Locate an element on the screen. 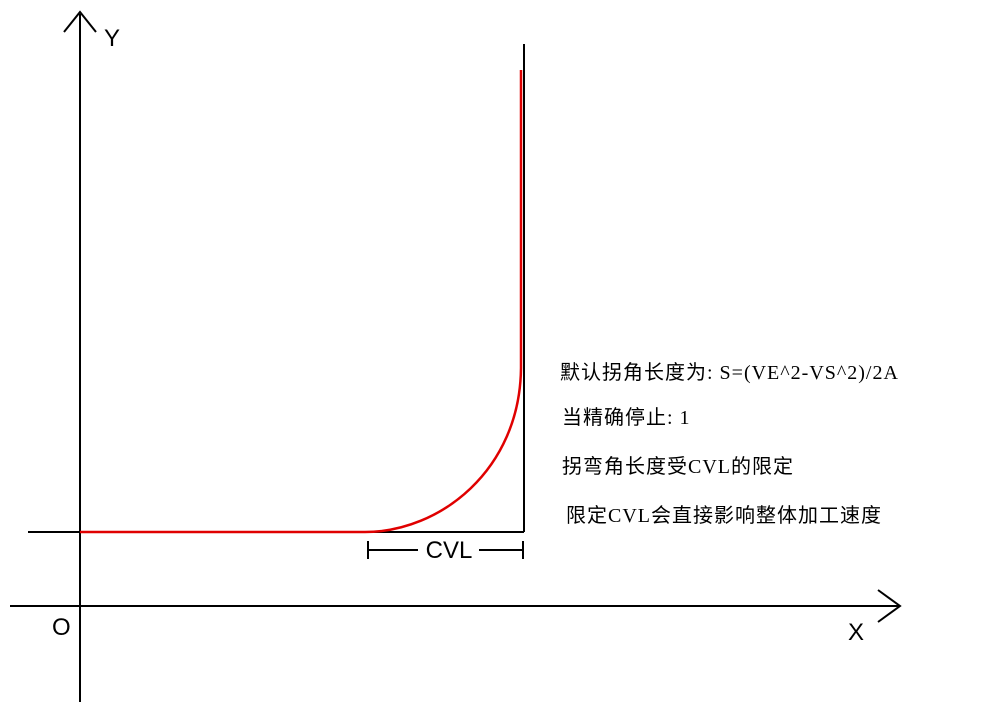 The image size is (993, 709). note-exact-stop: 当精确停止: 1 is located at coordinates (626, 418).